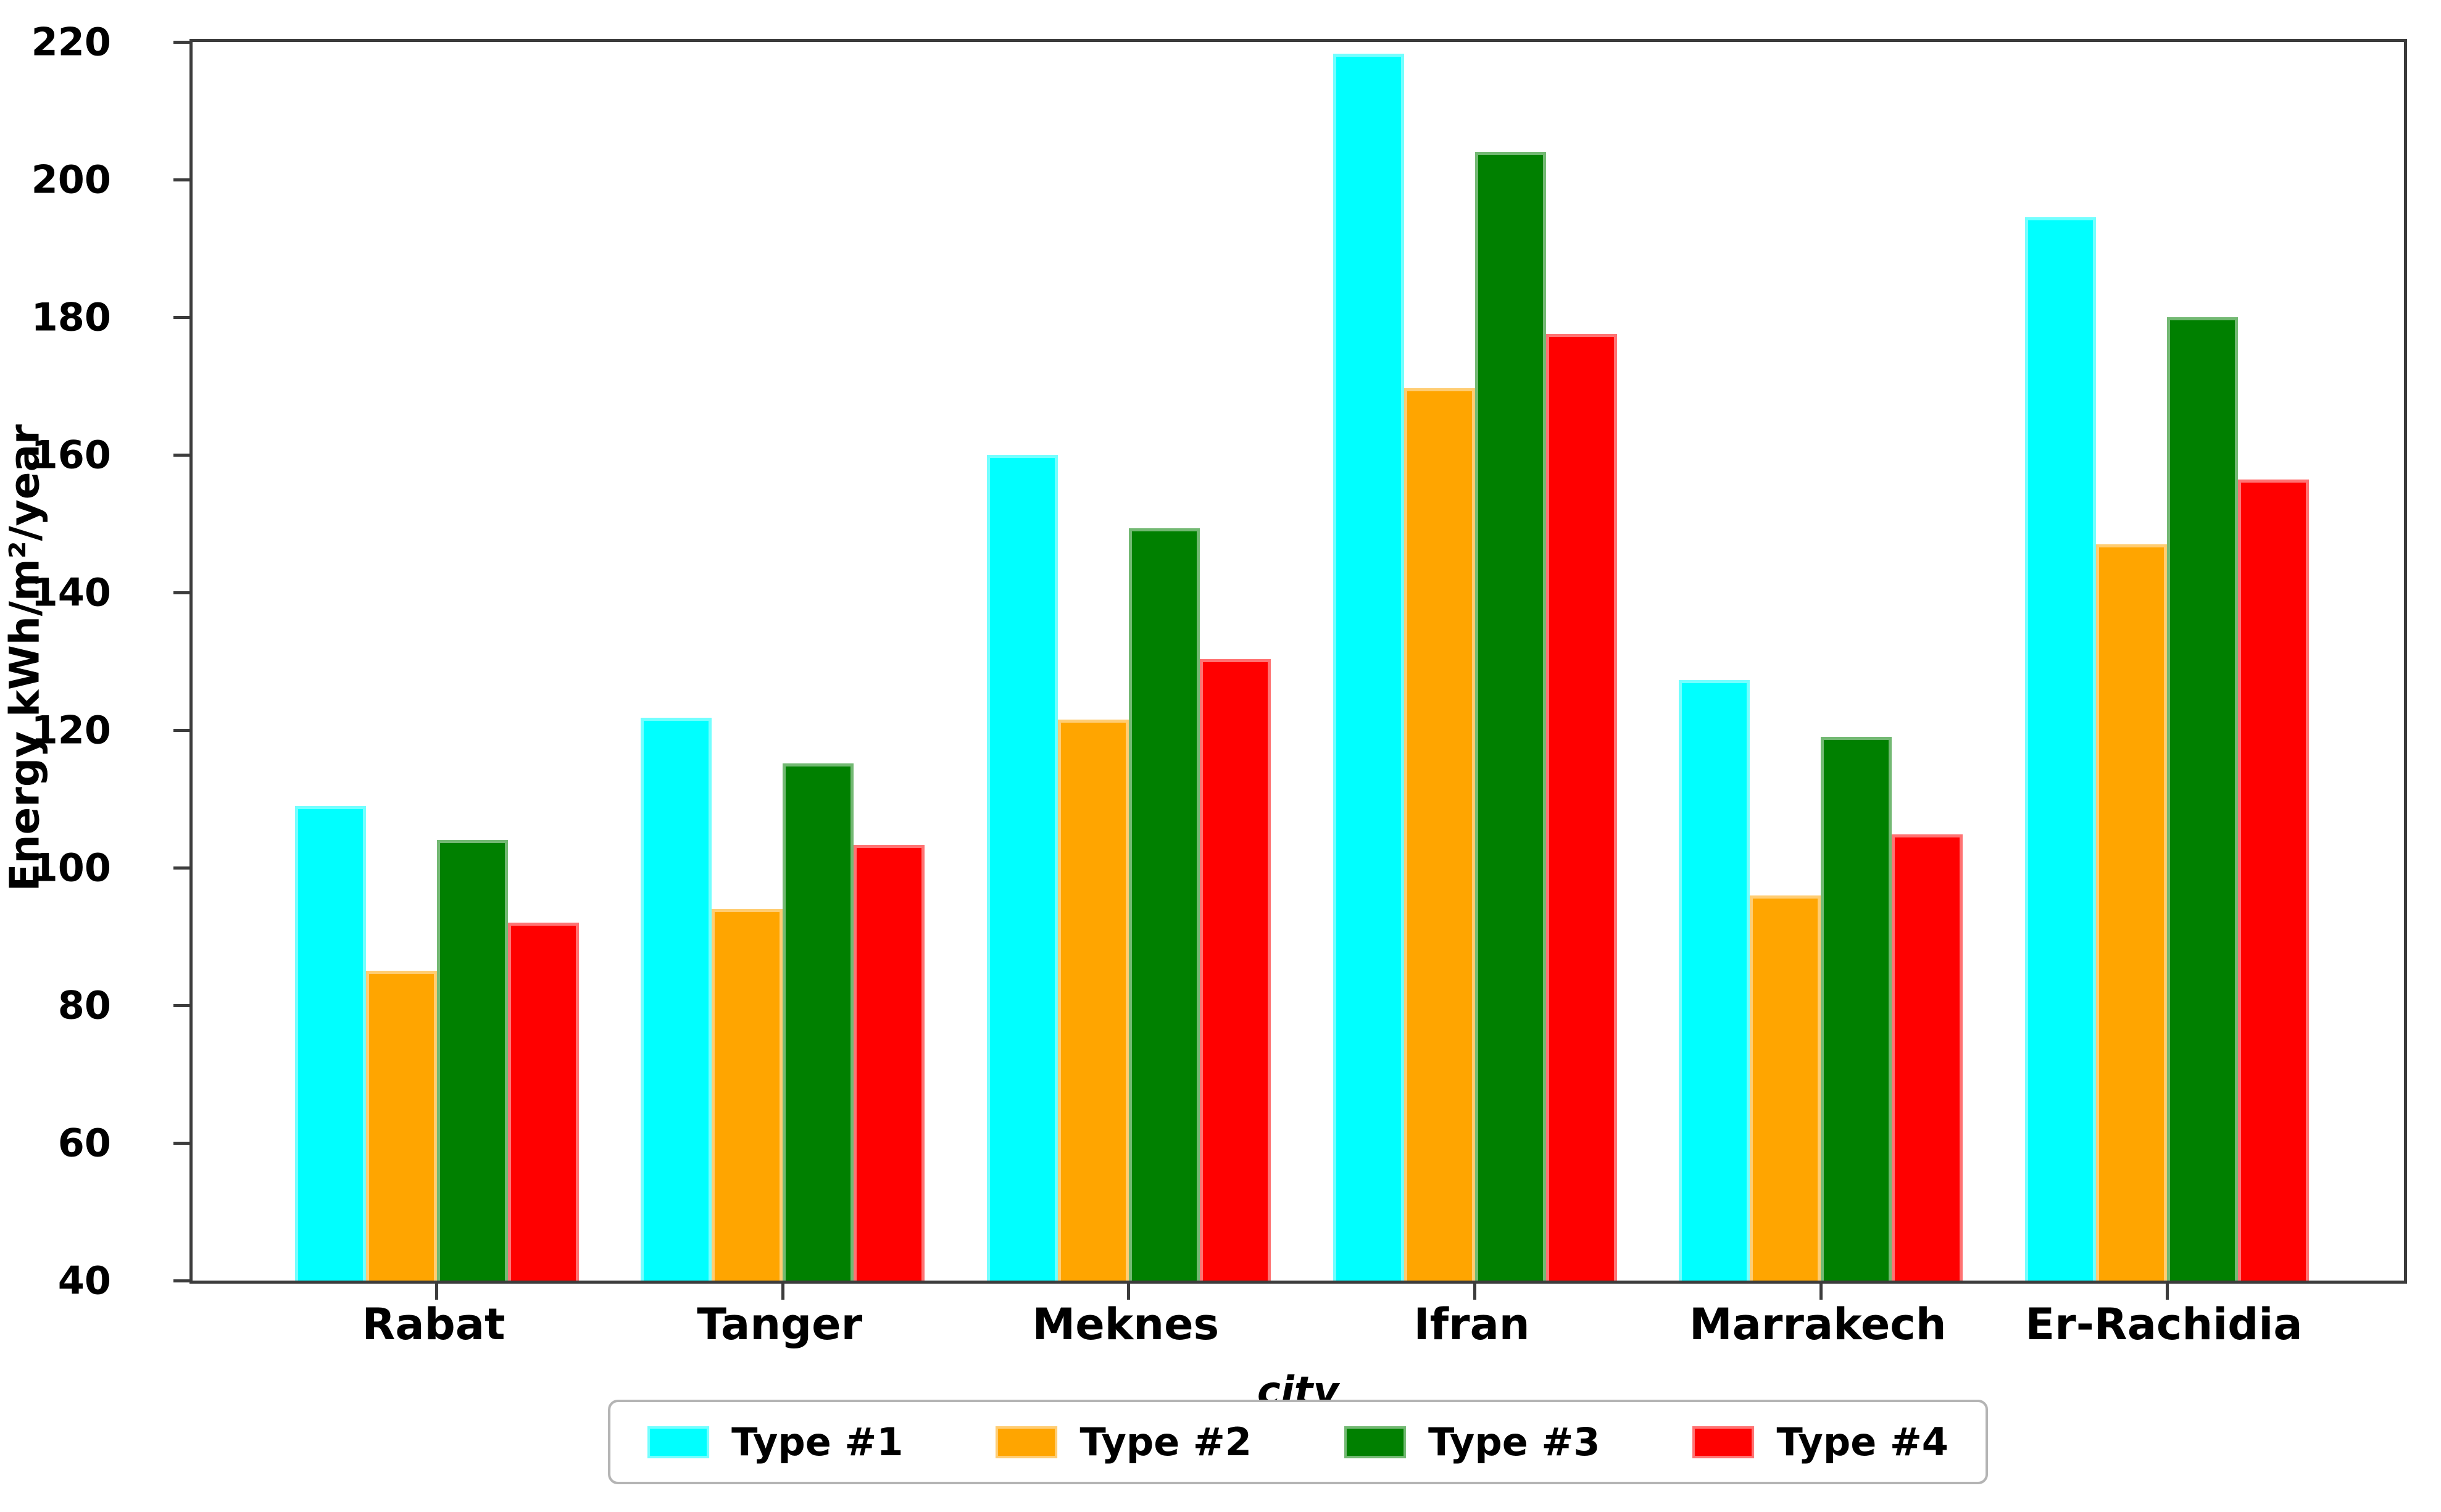  Describe the element at coordinates (401, 1126) in the screenshot. I see `bar-type-2-rabat` at that location.